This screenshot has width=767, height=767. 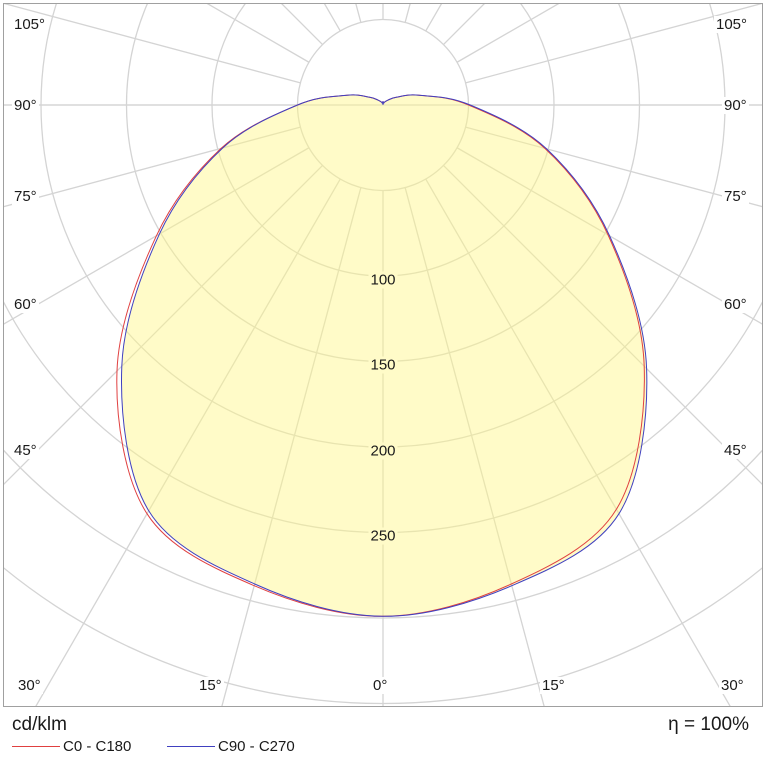 I want to click on angle-label-75-left: 75°, so click(x=25, y=196).